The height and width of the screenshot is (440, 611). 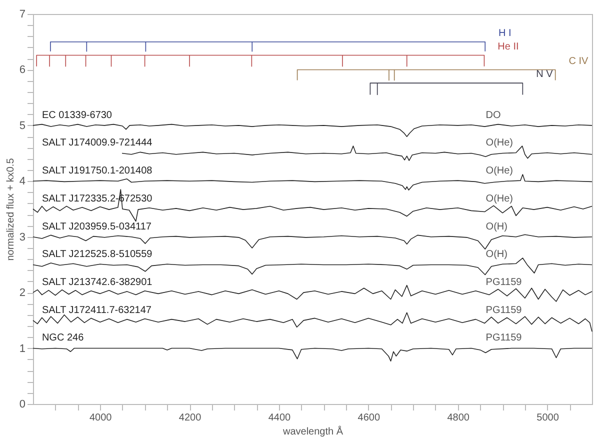 I want to click on series-label: He II, so click(x=508, y=46).